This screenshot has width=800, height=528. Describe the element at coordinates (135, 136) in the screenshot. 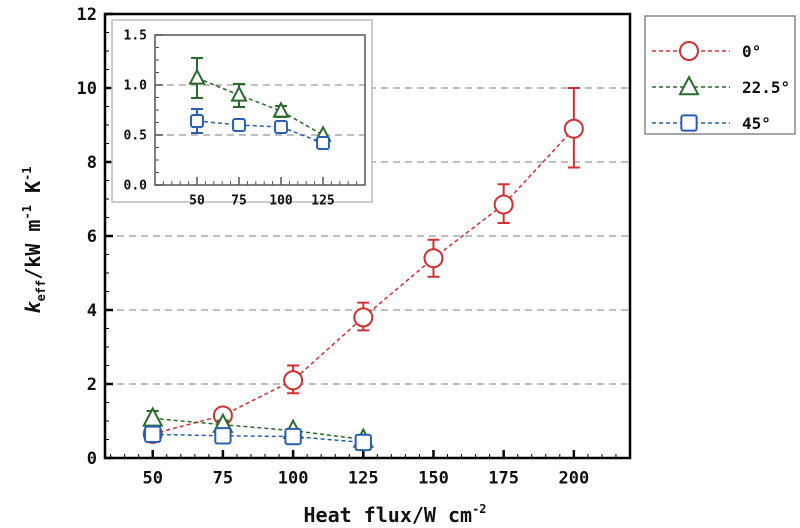

I see `y-tick-label: 0.5` at that location.